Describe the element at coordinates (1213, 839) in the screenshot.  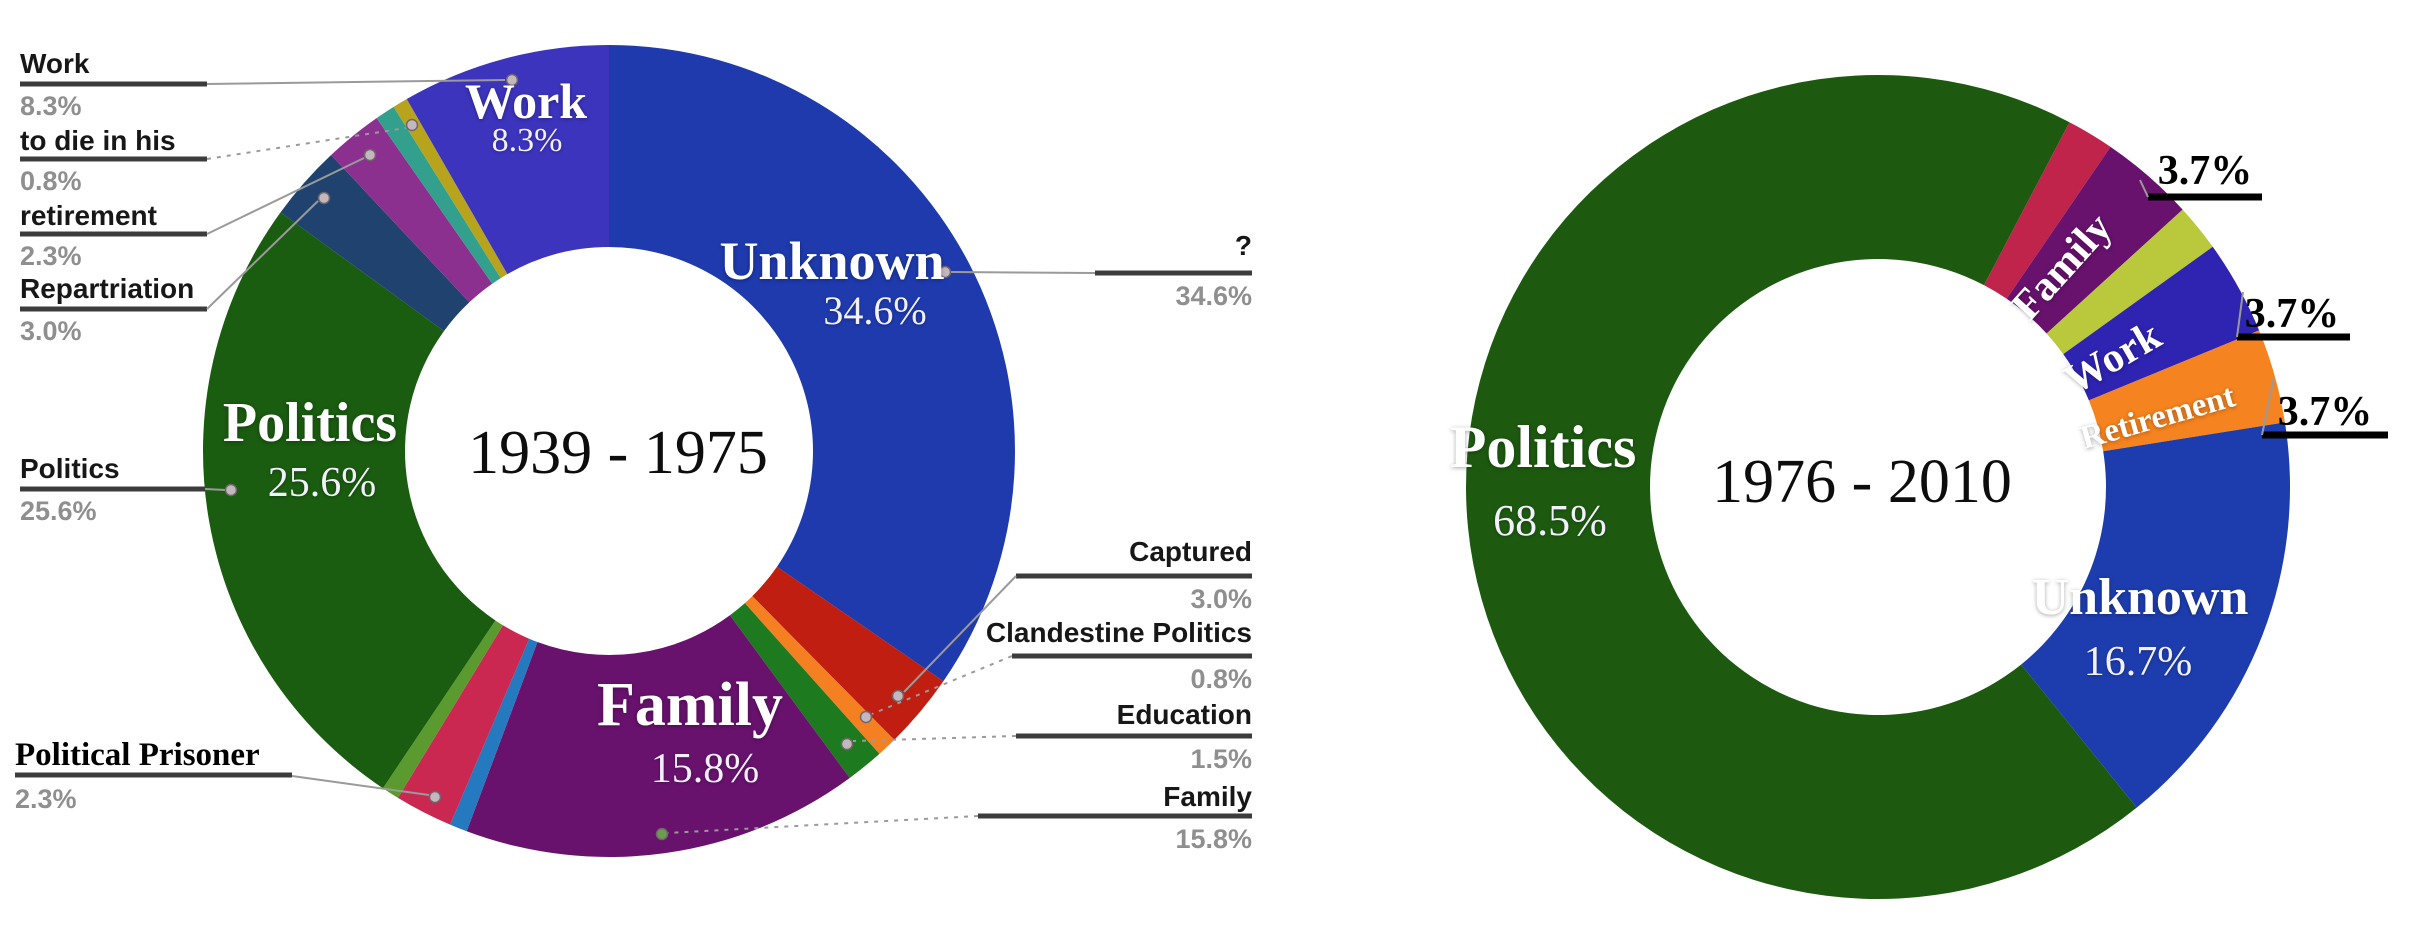
I see `callout-pct-r-family: 15.8%` at that location.